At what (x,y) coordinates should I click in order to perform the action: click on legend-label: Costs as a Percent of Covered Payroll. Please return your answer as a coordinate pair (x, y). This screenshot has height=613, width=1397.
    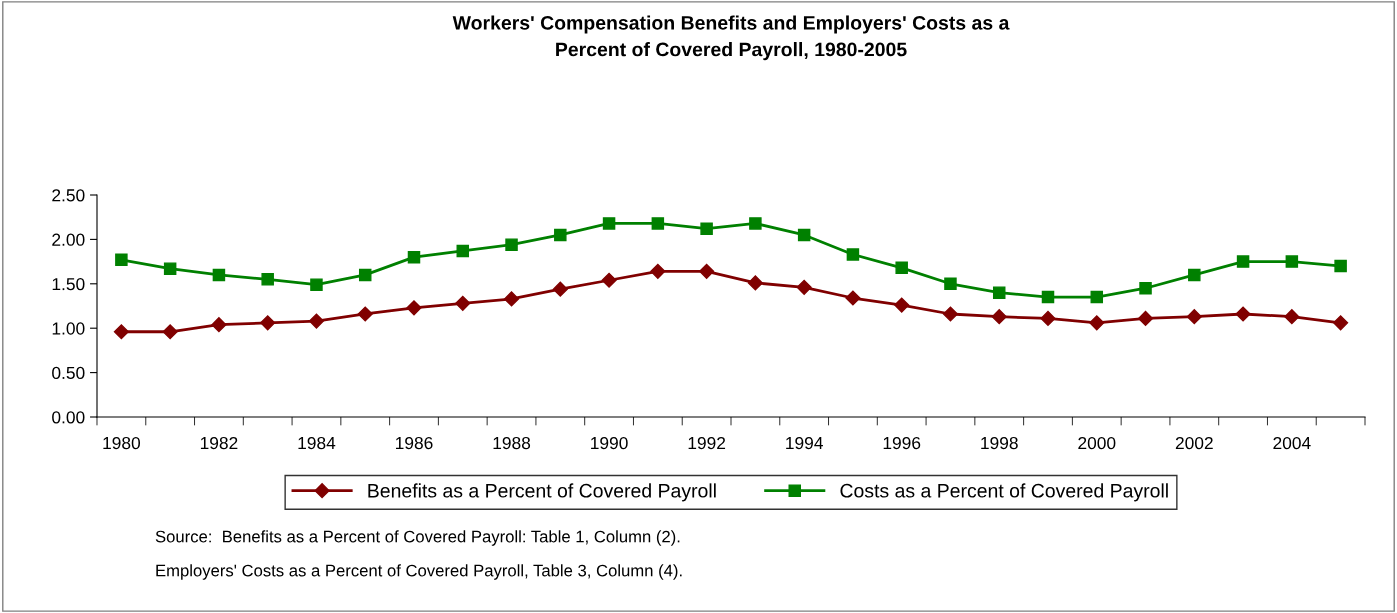
    Looking at the image, I should click on (1004, 492).